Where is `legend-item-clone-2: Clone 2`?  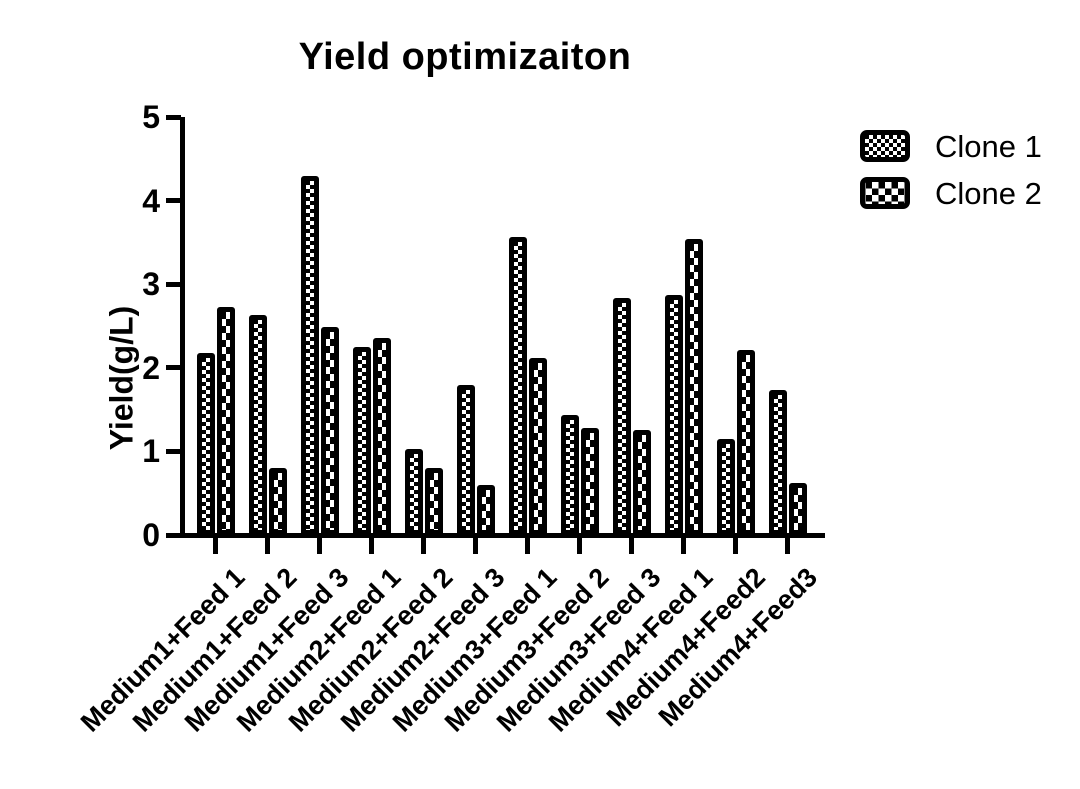
legend-item-clone-2: Clone 2 is located at coordinates (951, 193).